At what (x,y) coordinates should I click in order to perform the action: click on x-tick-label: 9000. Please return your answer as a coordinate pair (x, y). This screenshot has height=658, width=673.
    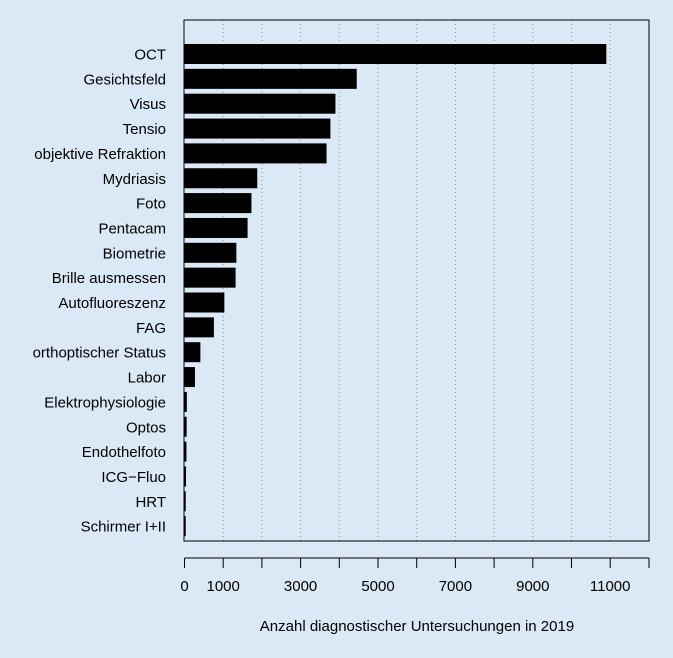
    Looking at the image, I should click on (532, 586).